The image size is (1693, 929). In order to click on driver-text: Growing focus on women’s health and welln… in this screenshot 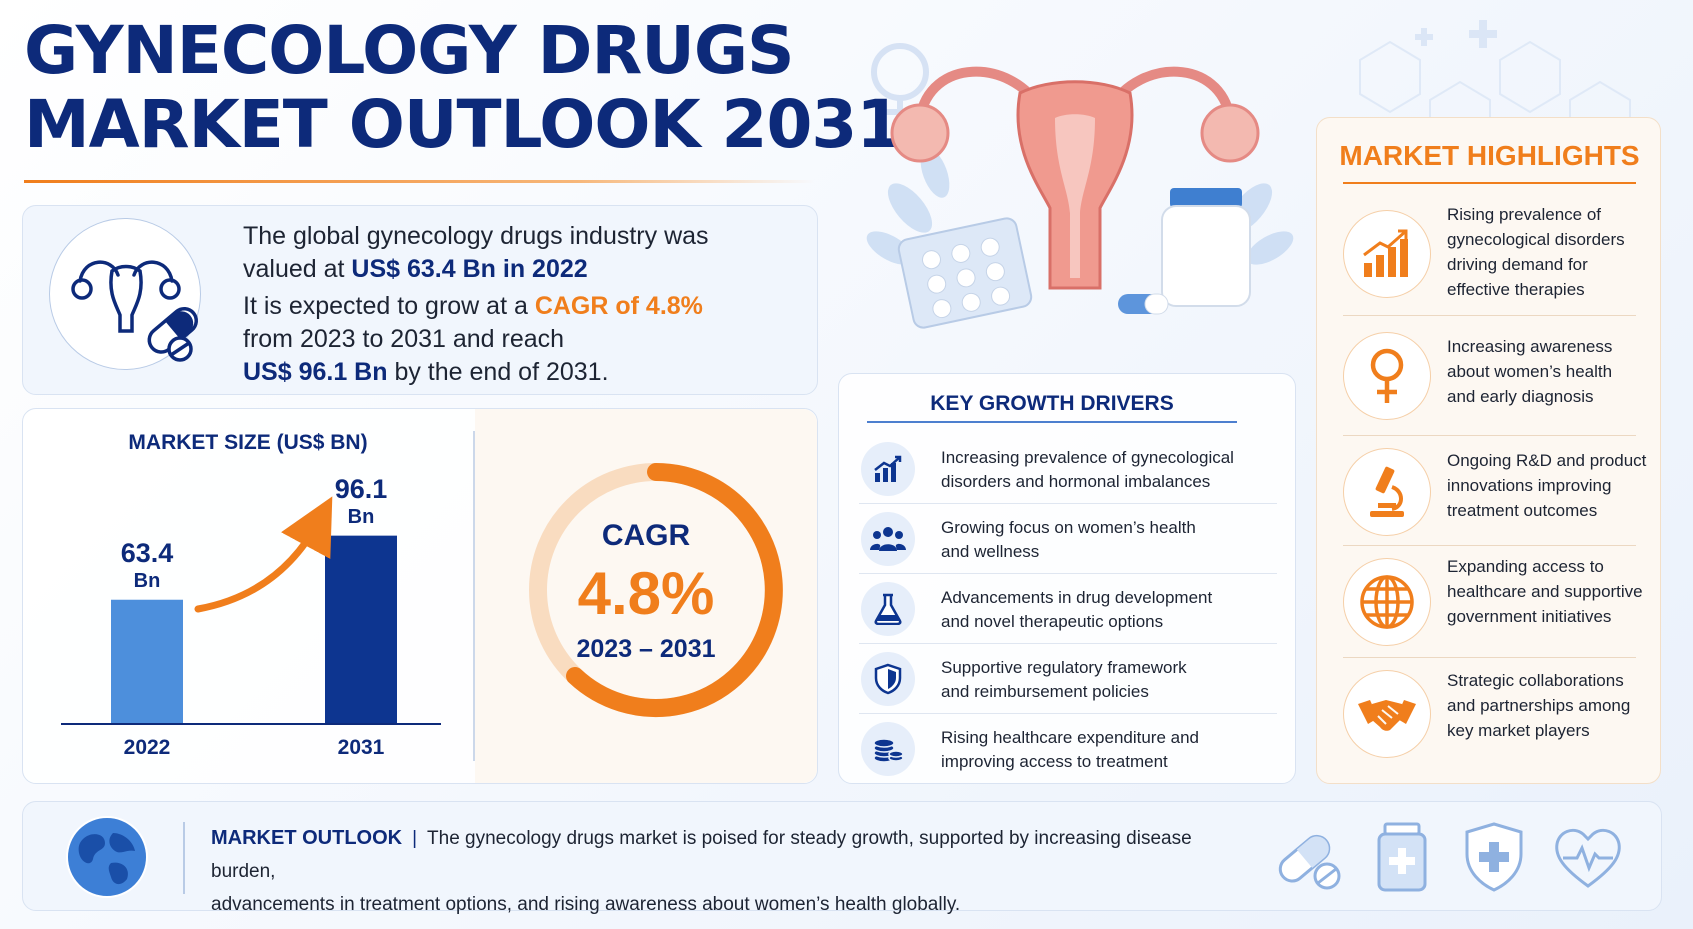, I will do `click(1106, 540)`.